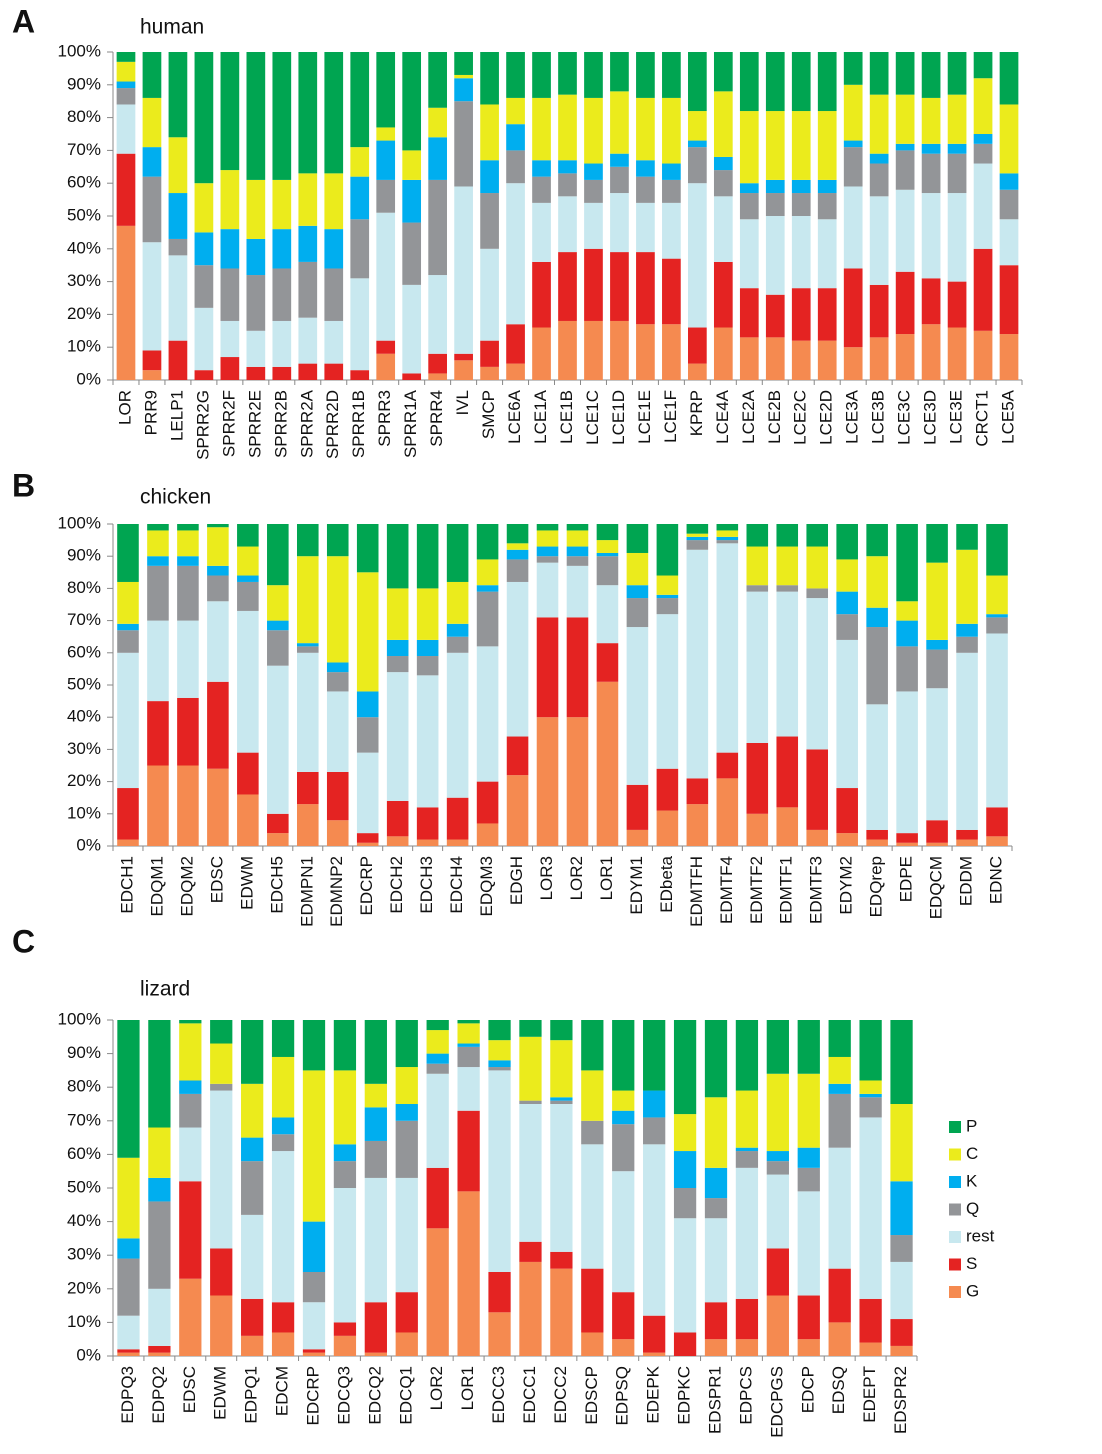  I want to click on x-tick-label: EDPQ3, so click(127, 1395).